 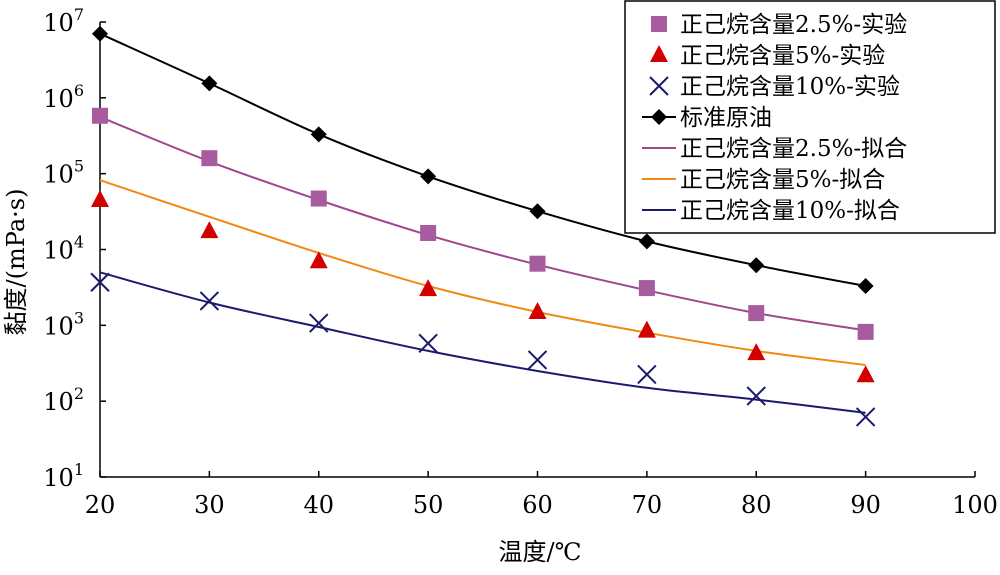 What do you see at coordinates (865, 505) in the screenshot?
I see `x-tick-label: 90` at bounding box center [865, 505].